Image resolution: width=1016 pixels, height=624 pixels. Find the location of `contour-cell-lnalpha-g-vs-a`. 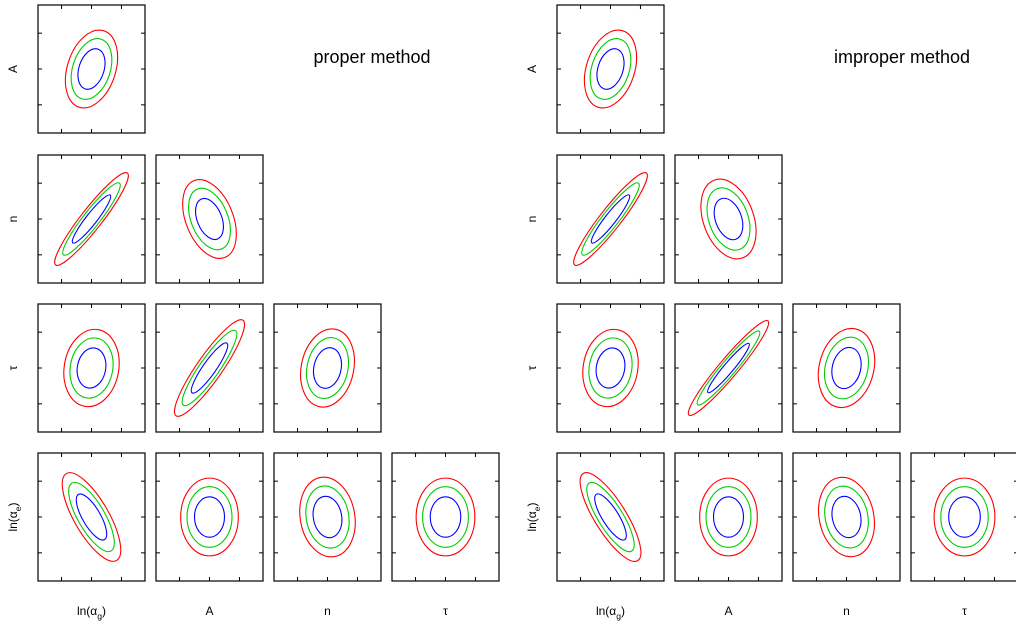

contour-cell-lnalpha-g-vs-a is located at coordinates (91, 69).